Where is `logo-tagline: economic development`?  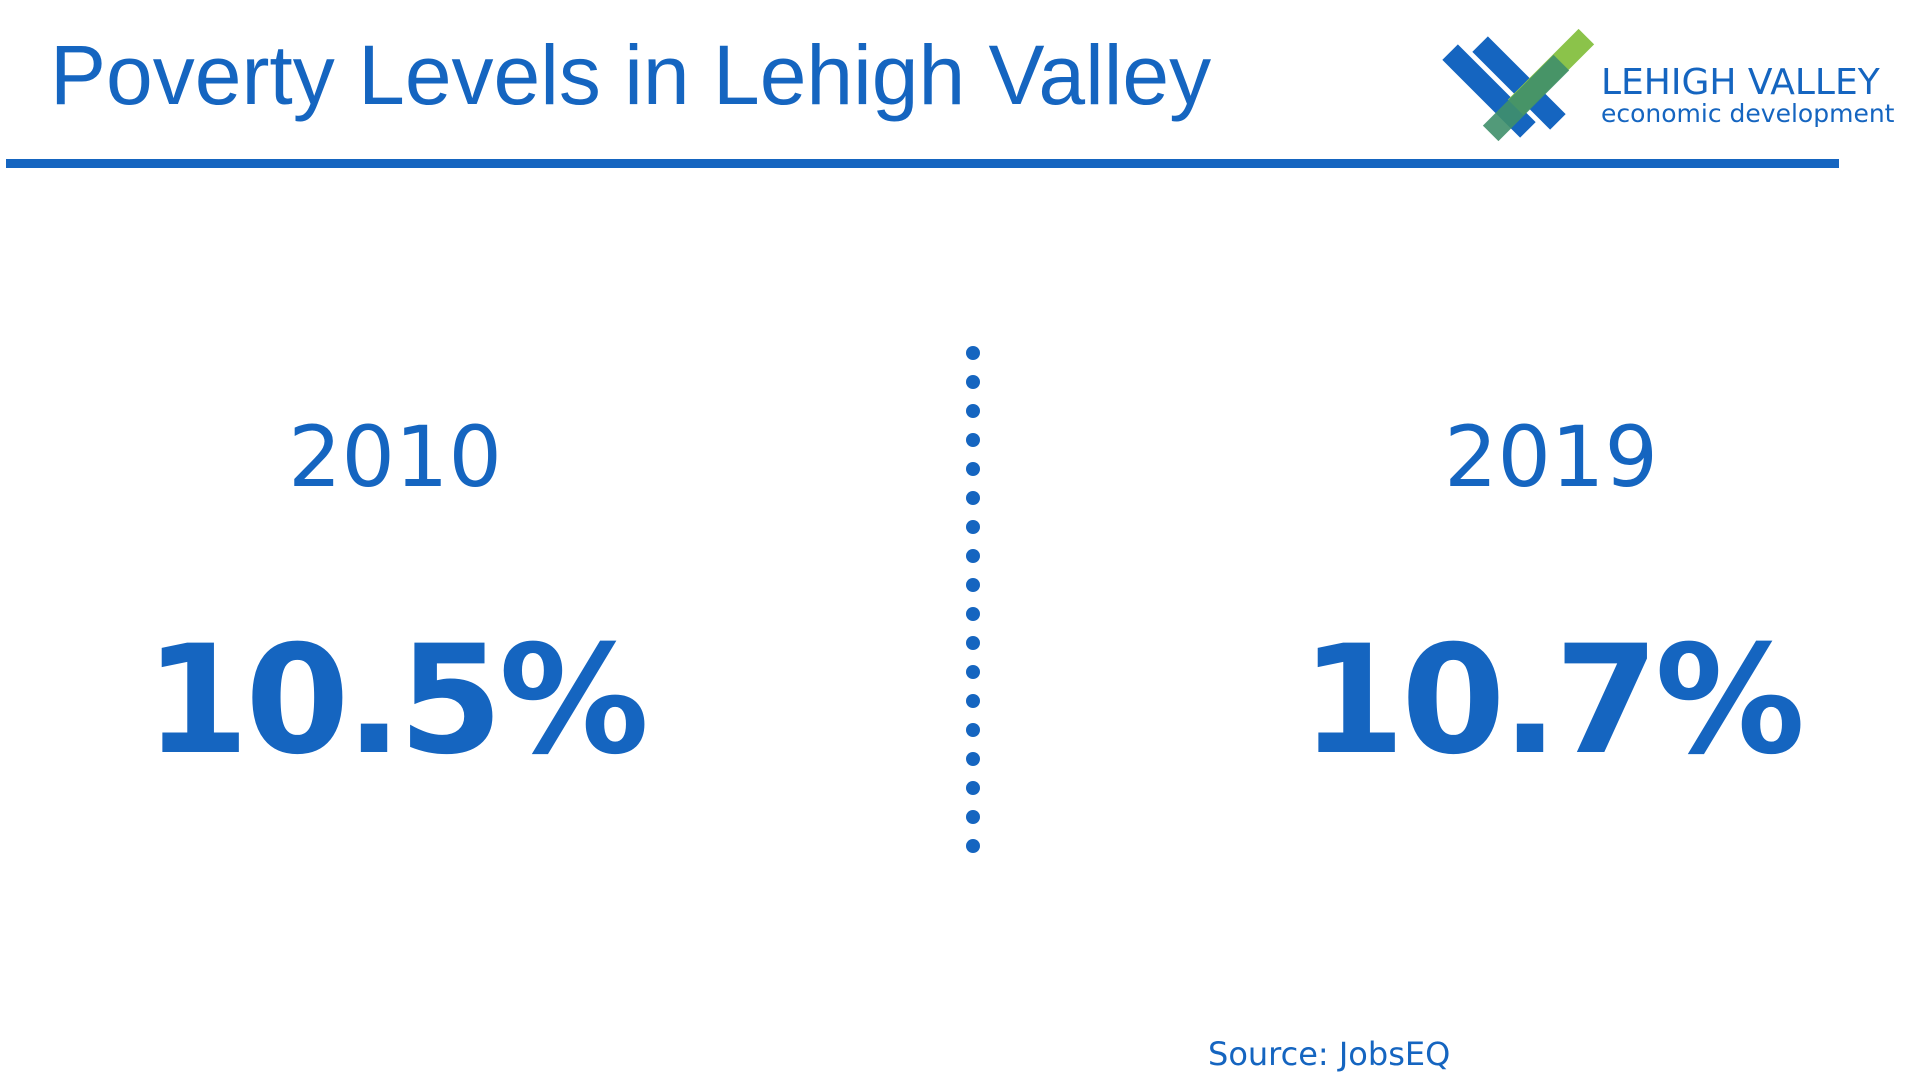
logo-tagline: economic development is located at coordinates (1748, 113).